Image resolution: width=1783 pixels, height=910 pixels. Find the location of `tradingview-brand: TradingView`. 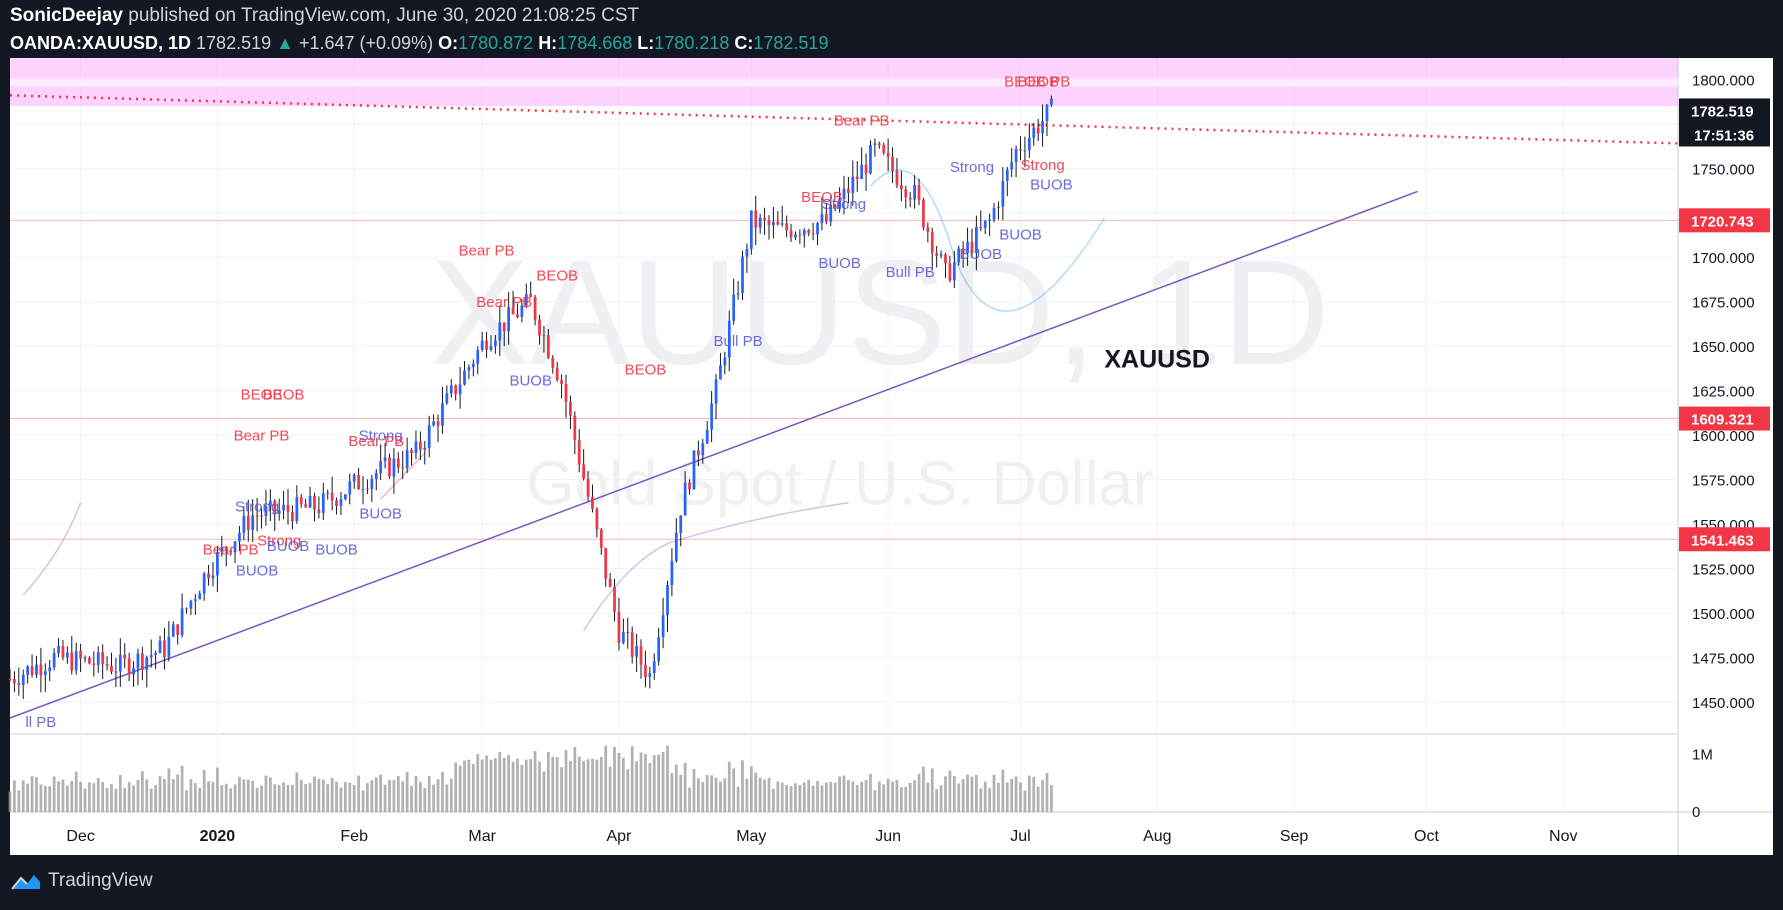

tradingview-brand: TradingView is located at coordinates (100, 880).